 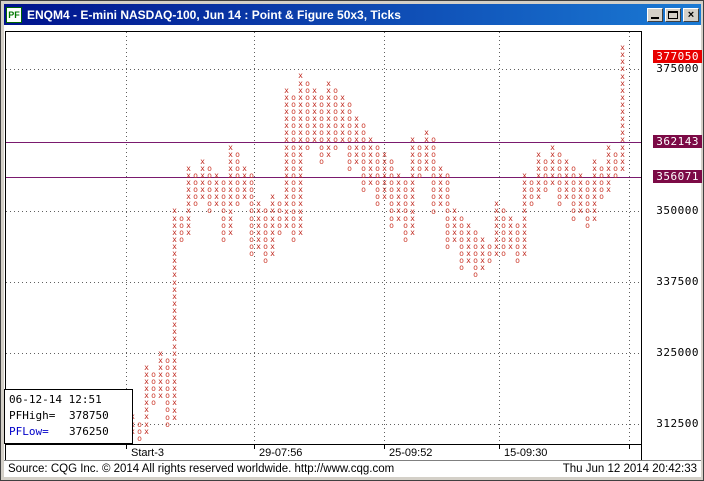 What do you see at coordinates (622, 108) in the screenshot?
I see `pf-column: x x x x x x x x x x x x x x x x x x` at bounding box center [622, 108].